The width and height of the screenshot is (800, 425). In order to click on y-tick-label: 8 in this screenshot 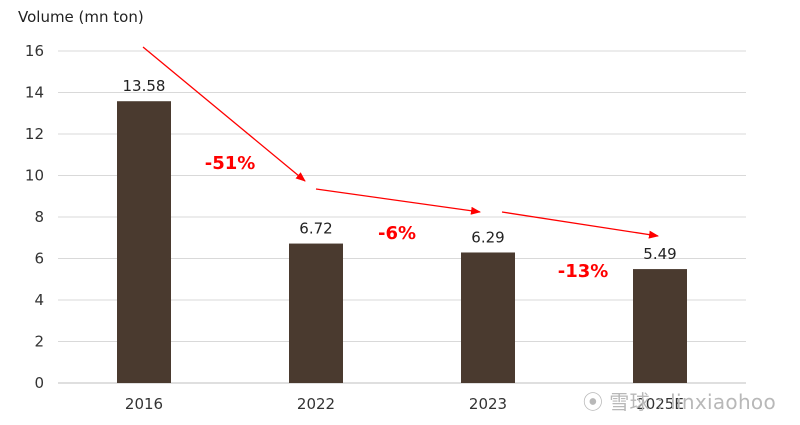, I will do `click(39, 217)`.